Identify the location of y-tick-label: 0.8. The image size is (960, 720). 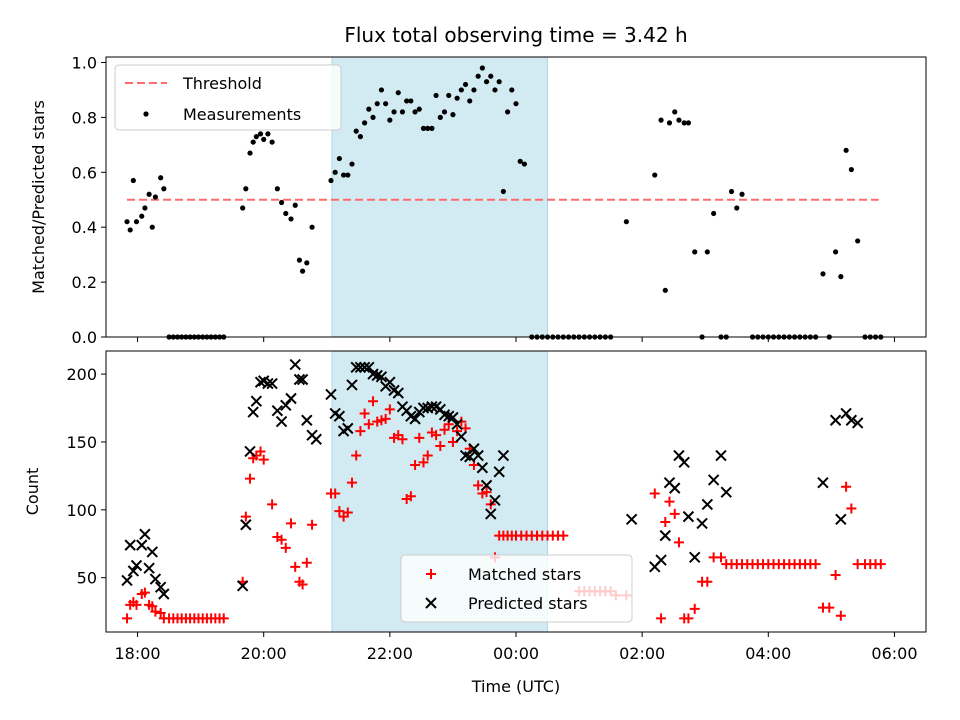
(84, 117).